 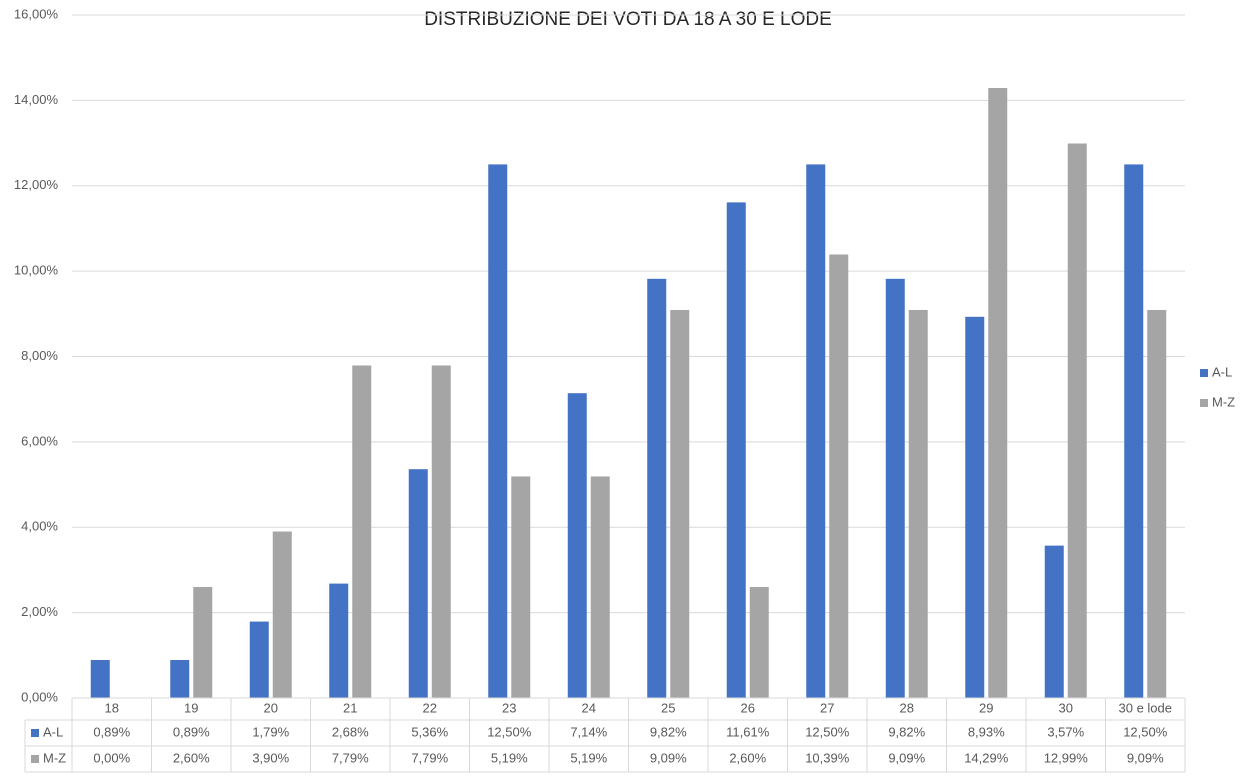 I want to click on x-tick-label: 20, so click(x=271, y=707).